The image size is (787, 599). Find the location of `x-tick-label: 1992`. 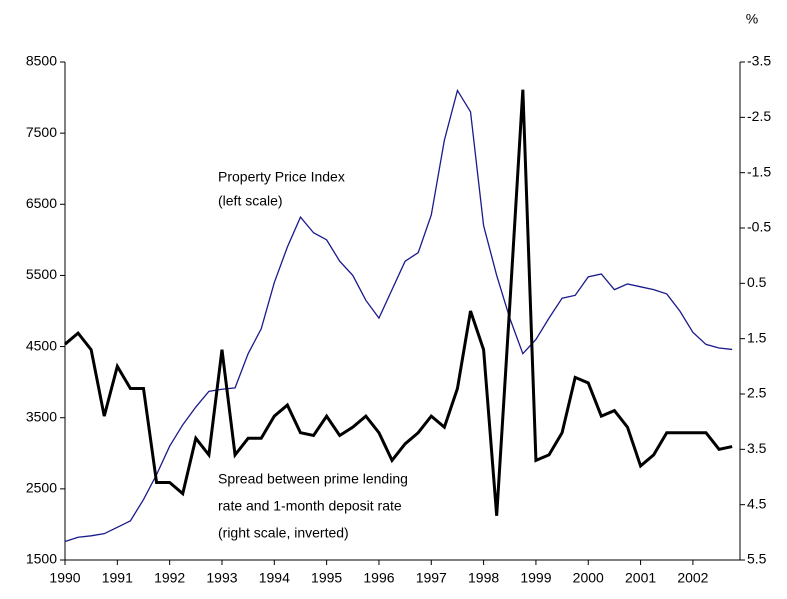

x-tick-label: 1992 is located at coordinates (169, 578).